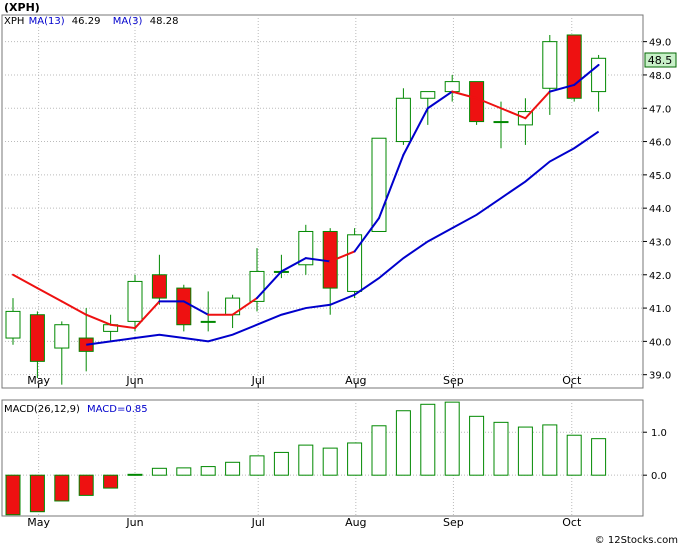  I want to click on macd-x-tick-label: Oct, so click(572, 522).